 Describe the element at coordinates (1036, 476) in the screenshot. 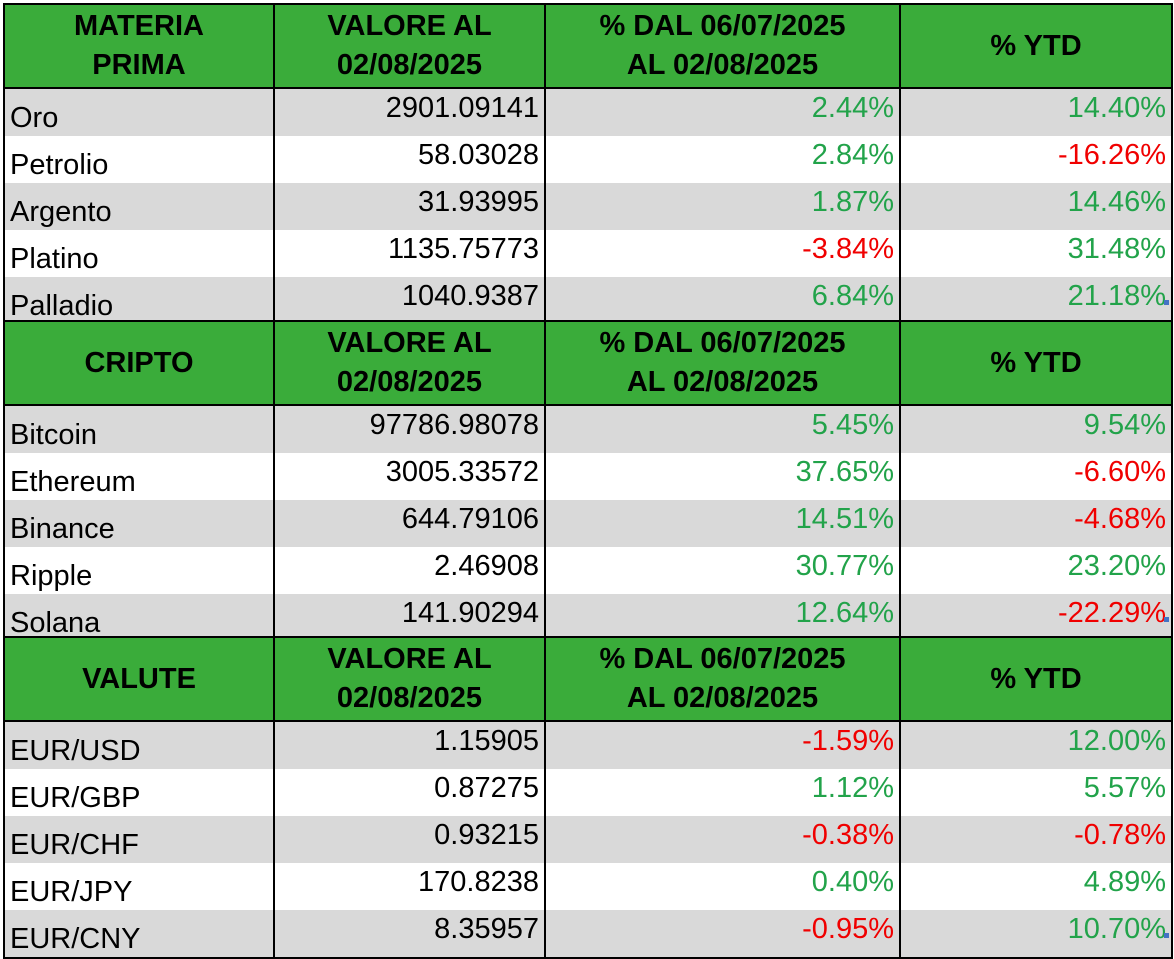

I see `ytd-change: -6.60%` at that location.